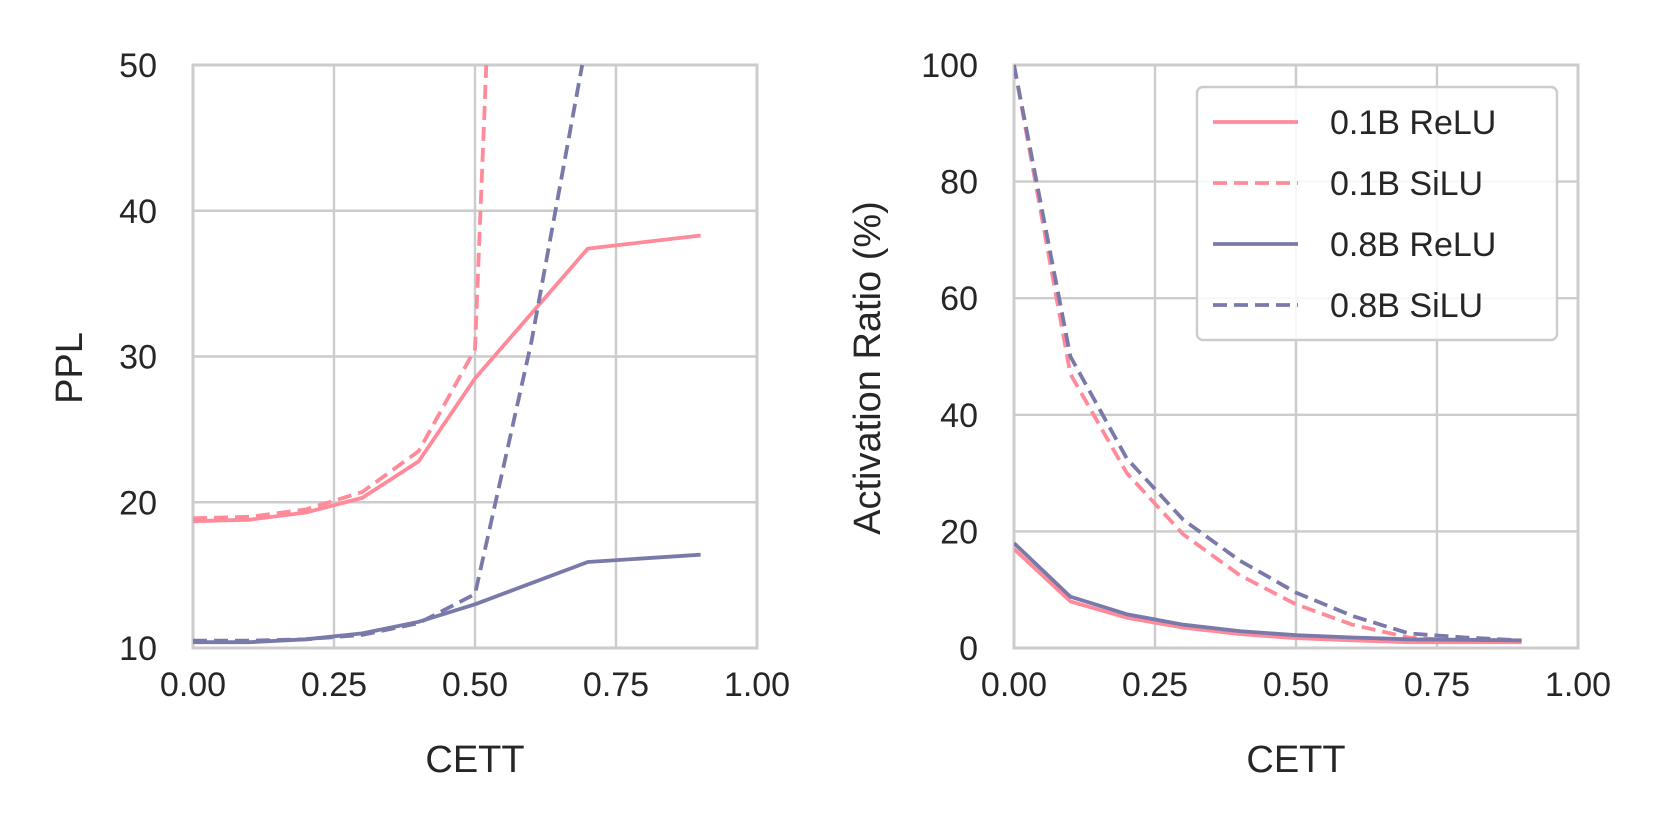 The image size is (1661, 830). I want to click on legend-label: 0.8B SiLU, so click(1406, 306).